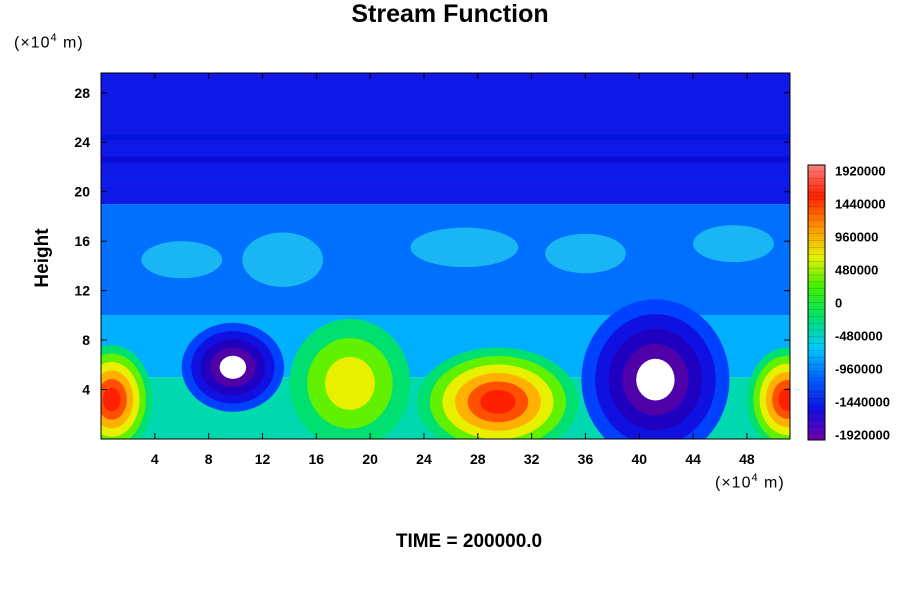  Describe the element at coordinates (532, 459) in the screenshot. I see `x-tick-label: 32` at that location.